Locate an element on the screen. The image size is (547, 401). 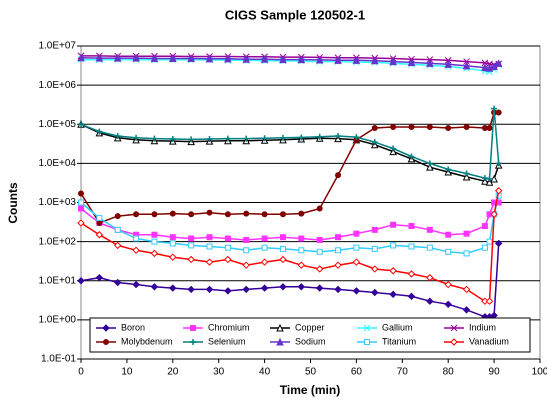
x-tick-label: 20 is located at coordinates (173, 372).